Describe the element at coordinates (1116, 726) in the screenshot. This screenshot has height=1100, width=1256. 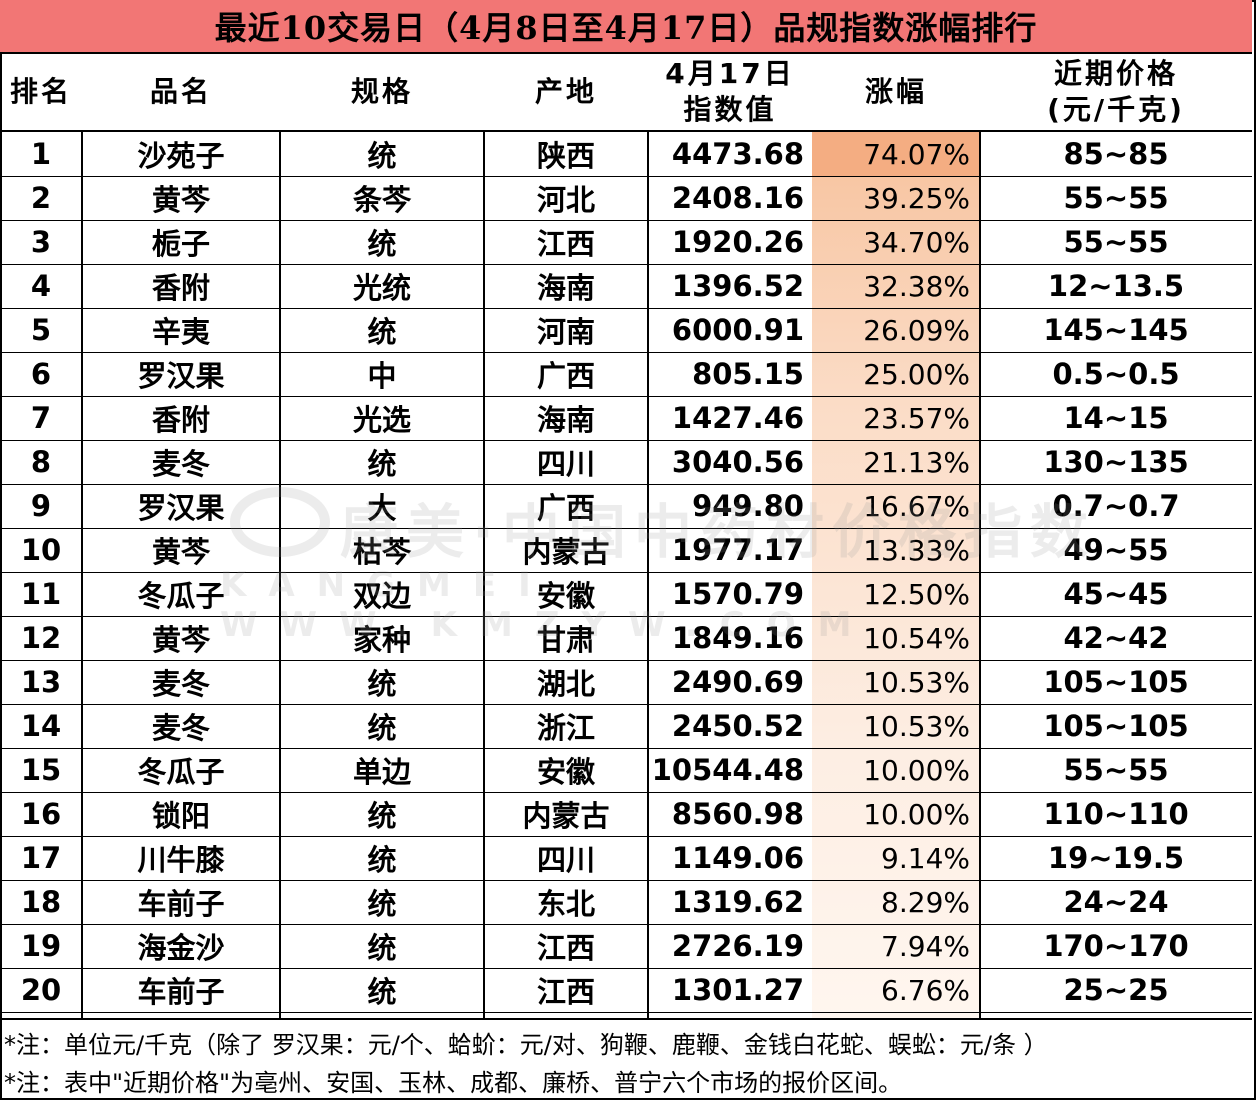
I see `price-range-cell: 105~105` at that location.